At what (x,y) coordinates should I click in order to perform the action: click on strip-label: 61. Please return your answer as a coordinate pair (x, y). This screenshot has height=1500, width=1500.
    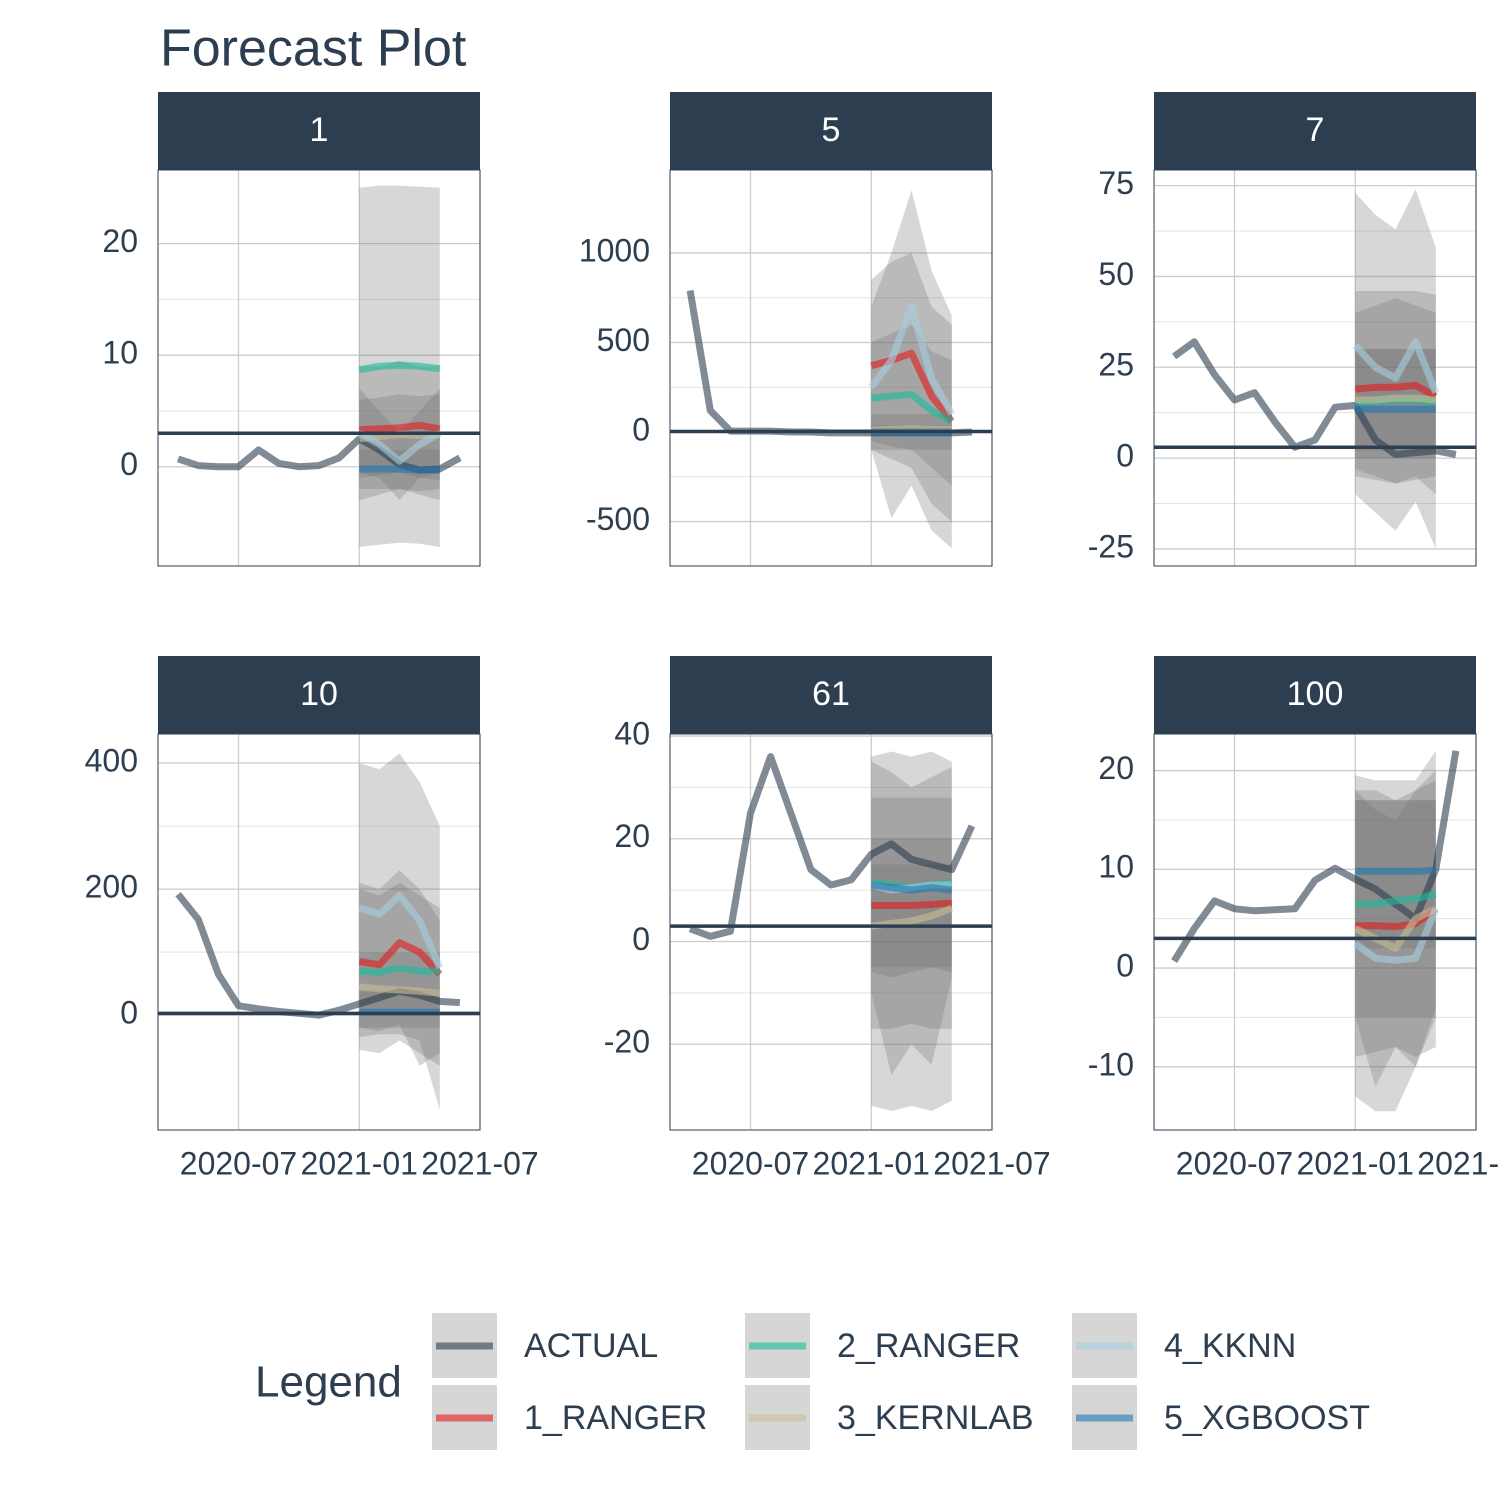
    Looking at the image, I should click on (831, 694).